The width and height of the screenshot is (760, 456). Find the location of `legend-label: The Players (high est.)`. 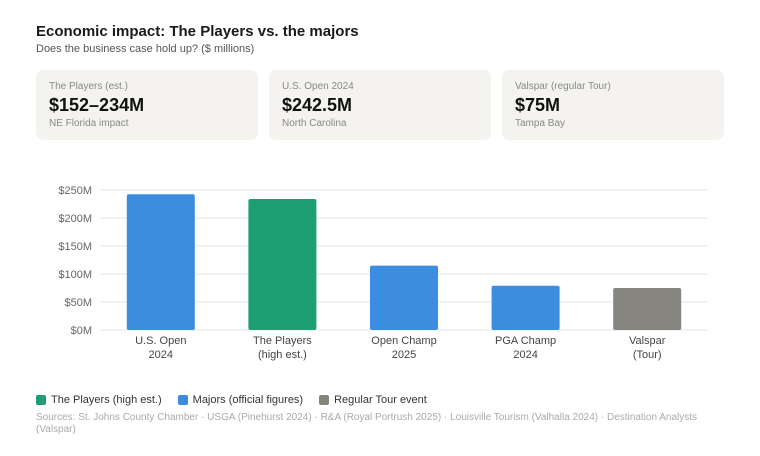

legend-label: The Players (high est.) is located at coordinates (106, 400).